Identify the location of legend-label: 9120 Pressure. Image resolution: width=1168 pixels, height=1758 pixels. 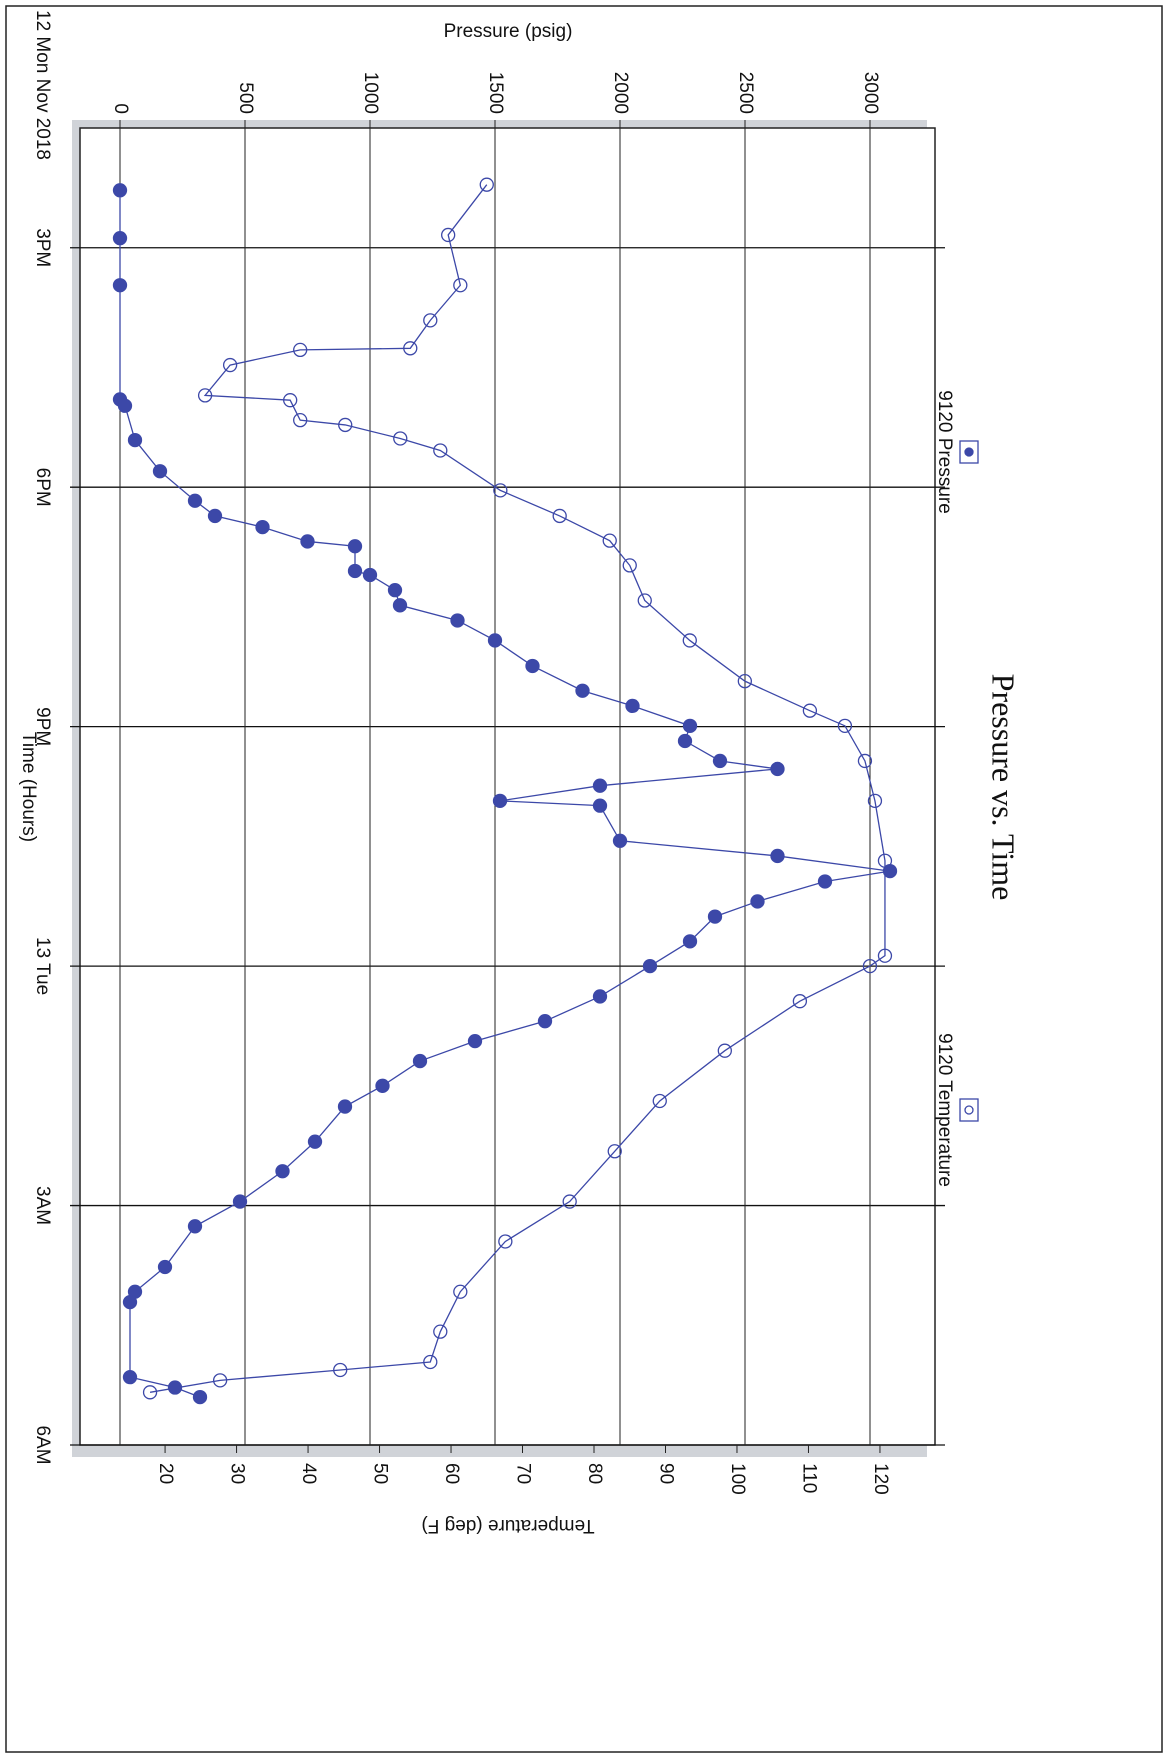
(944, 452).